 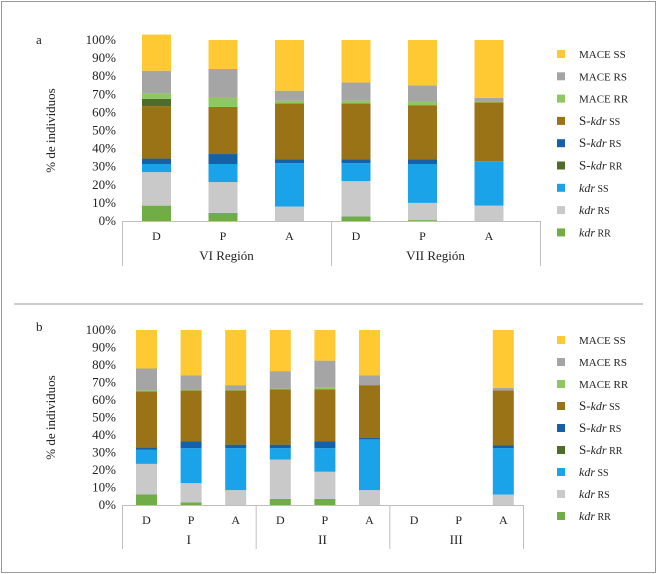 I want to click on legend-label: S-kdr SS, so click(x=599, y=405).